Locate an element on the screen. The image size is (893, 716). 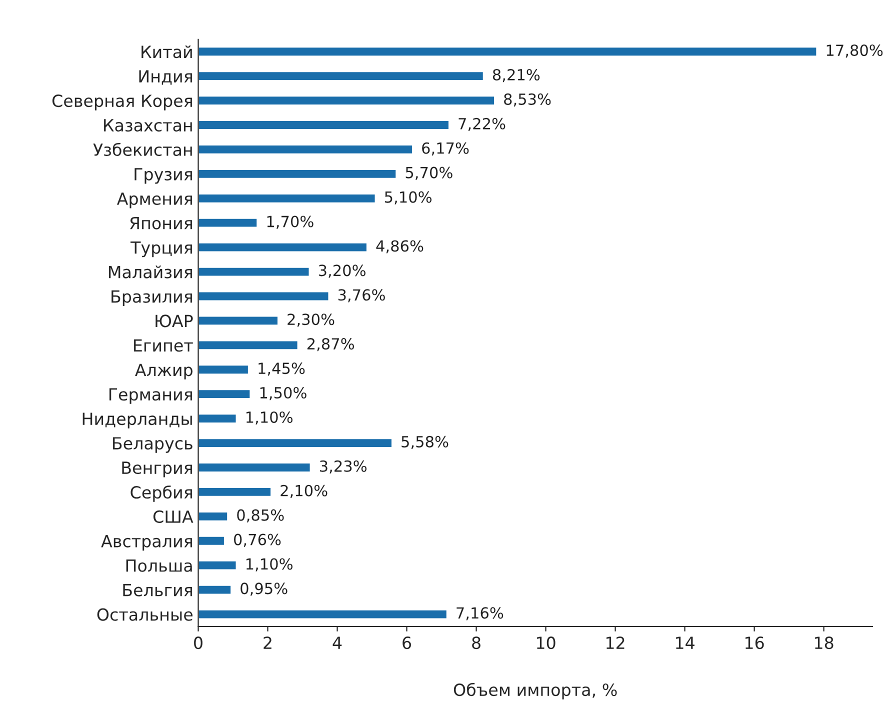
y-tick-label: Казахстан is located at coordinates (148, 125).